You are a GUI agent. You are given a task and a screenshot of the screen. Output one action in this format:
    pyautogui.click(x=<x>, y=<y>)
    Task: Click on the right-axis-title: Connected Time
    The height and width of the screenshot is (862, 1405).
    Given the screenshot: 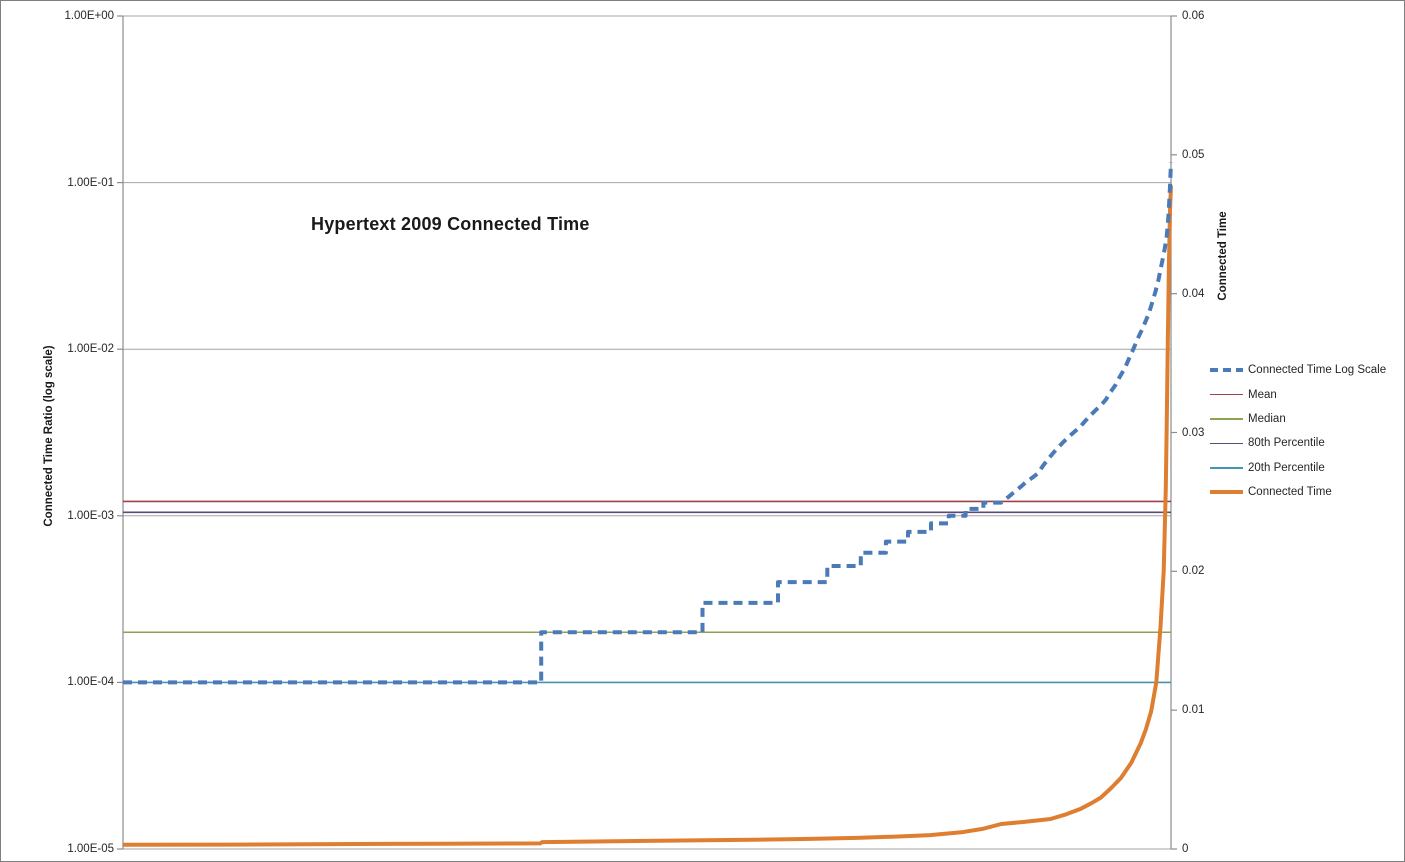 What is the action you would take?
    pyautogui.click(x=1223, y=256)
    